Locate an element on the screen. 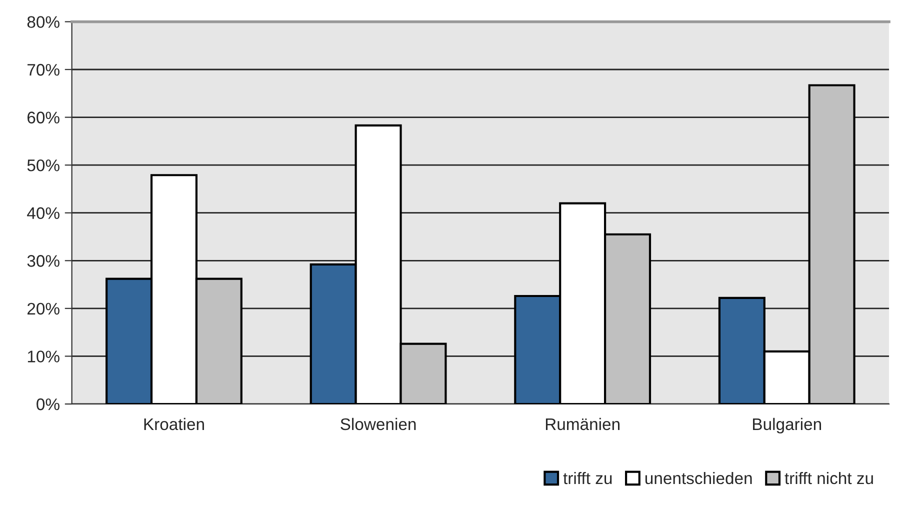 Image resolution: width=898 pixels, height=505 pixels. x-tick-label: Rumänien is located at coordinates (583, 424).